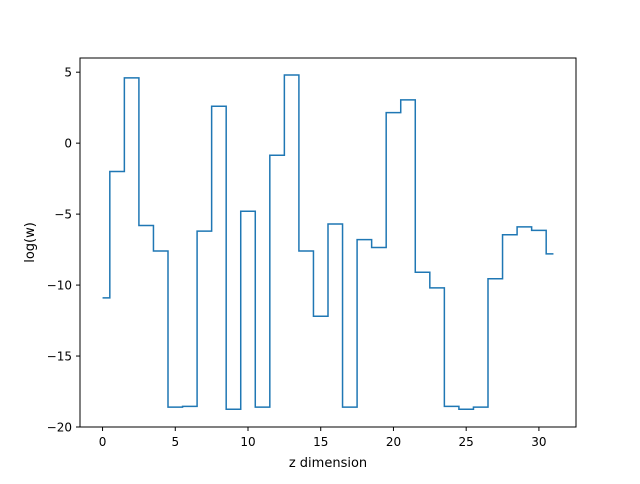  Describe the element at coordinates (68, 144) in the screenshot. I see `y-tick-label: 0` at that location.